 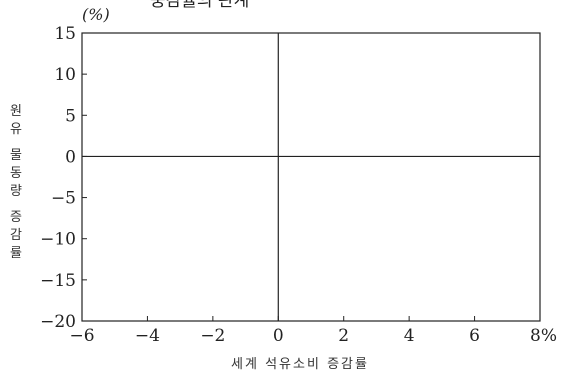 I want to click on y-tick-label: −10, so click(x=58, y=240).